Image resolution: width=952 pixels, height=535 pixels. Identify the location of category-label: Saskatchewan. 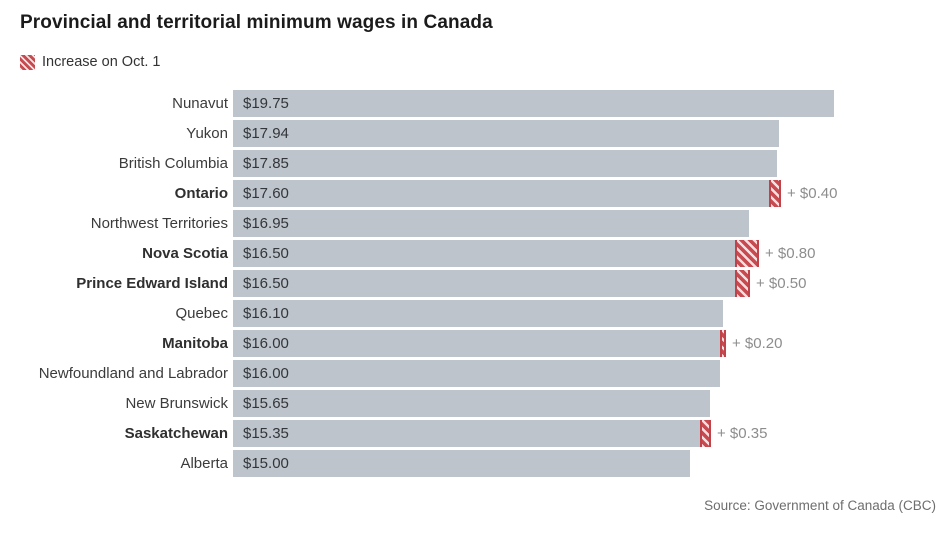
(176, 433).